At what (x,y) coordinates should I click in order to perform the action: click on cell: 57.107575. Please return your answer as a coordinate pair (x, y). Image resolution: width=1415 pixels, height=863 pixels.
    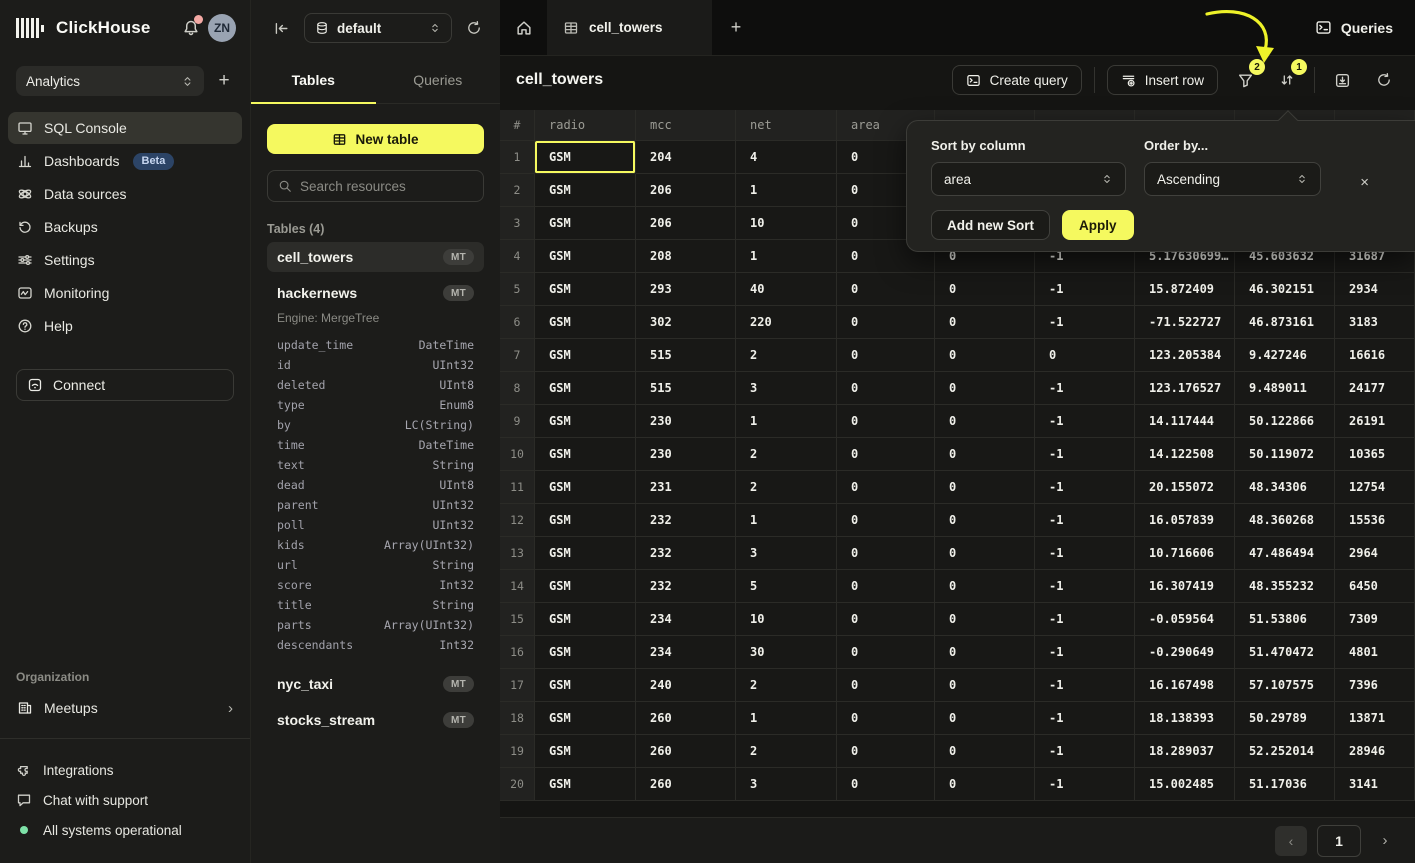
    Looking at the image, I should click on (1285, 685).